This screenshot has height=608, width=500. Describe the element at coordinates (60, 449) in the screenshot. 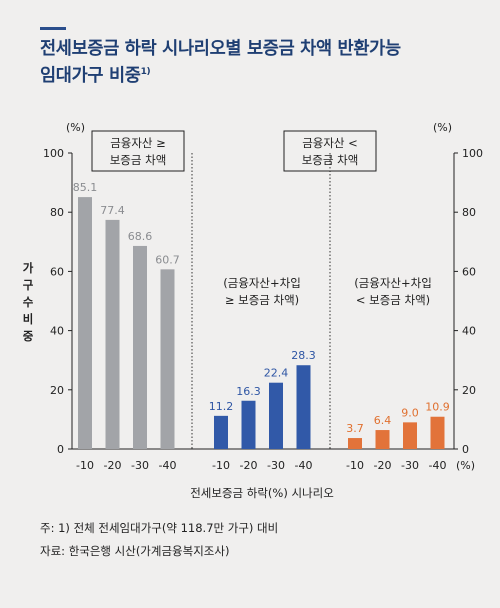

I see `y-tick-label-left: 0` at that location.